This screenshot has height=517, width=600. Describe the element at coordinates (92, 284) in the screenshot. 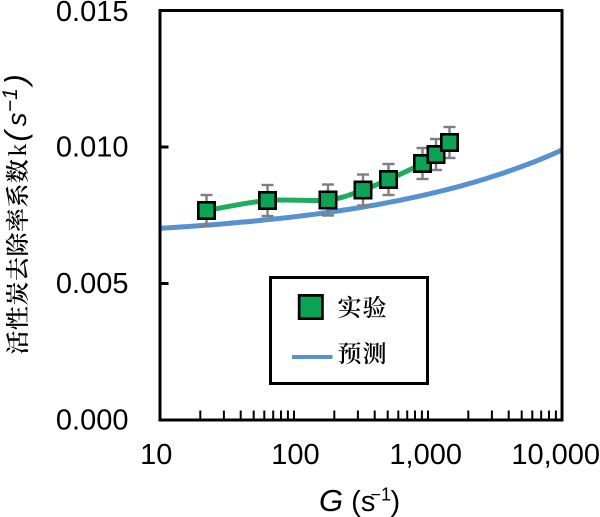

I see `svg-text: 0.005` at that location.